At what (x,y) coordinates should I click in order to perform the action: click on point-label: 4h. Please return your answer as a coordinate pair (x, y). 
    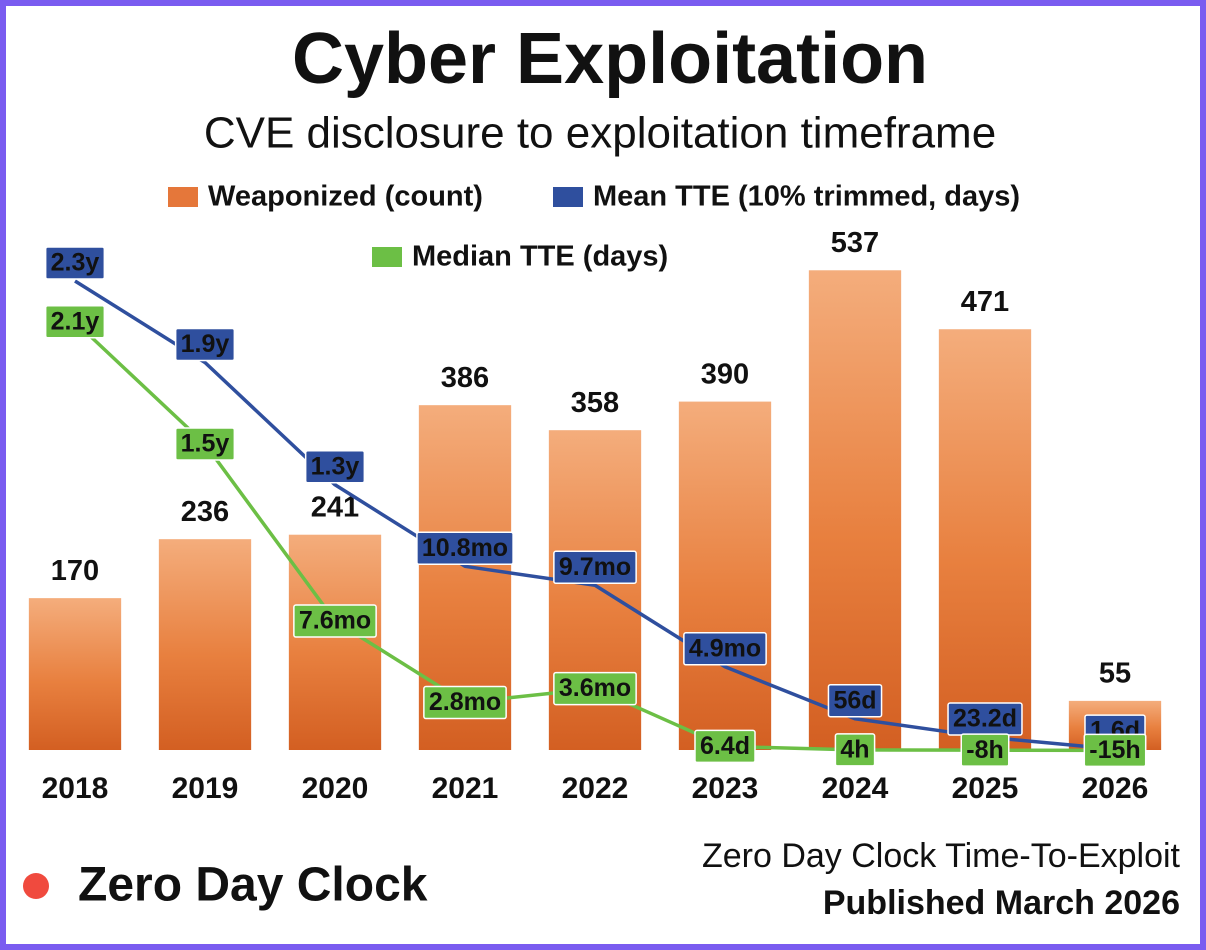
    Looking at the image, I should click on (855, 750).